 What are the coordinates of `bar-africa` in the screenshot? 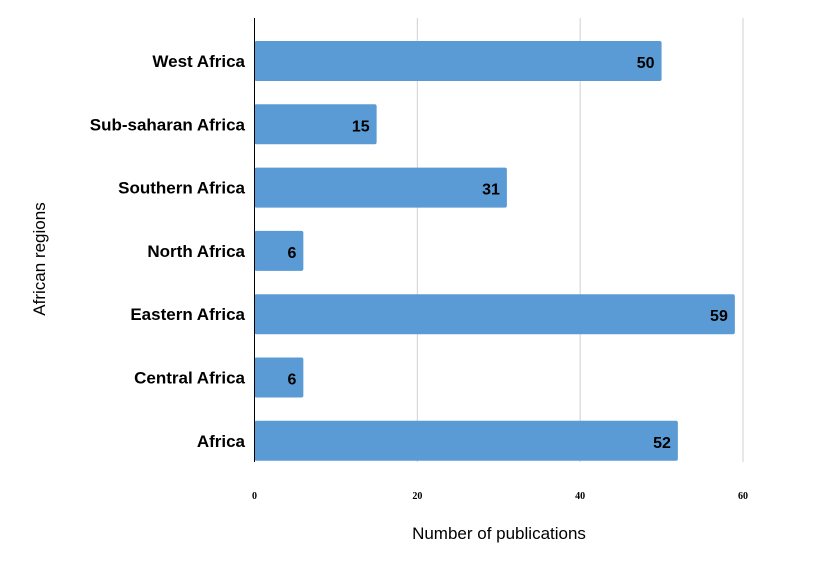 It's located at (466, 440).